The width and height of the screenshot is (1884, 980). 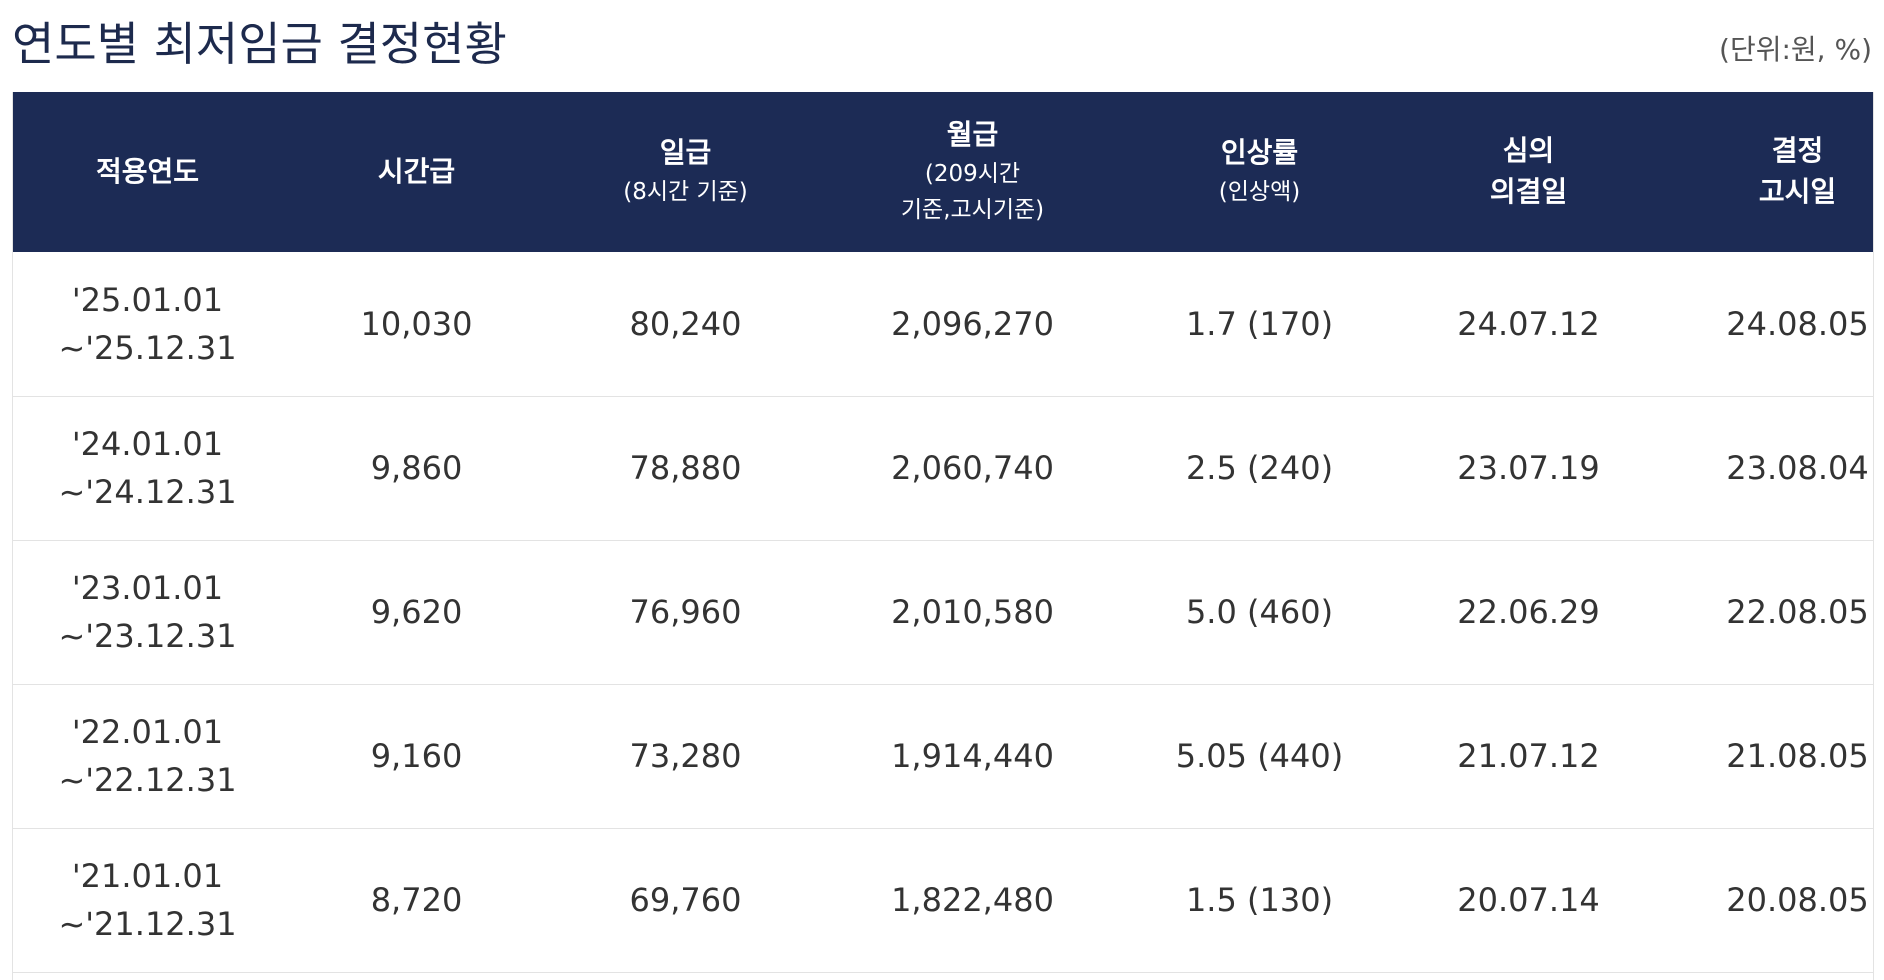 What do you see at coordinates (147, 636) in the screenshot?
I see `period-end: ~'23.12.31` at bounding box center [147, 636].